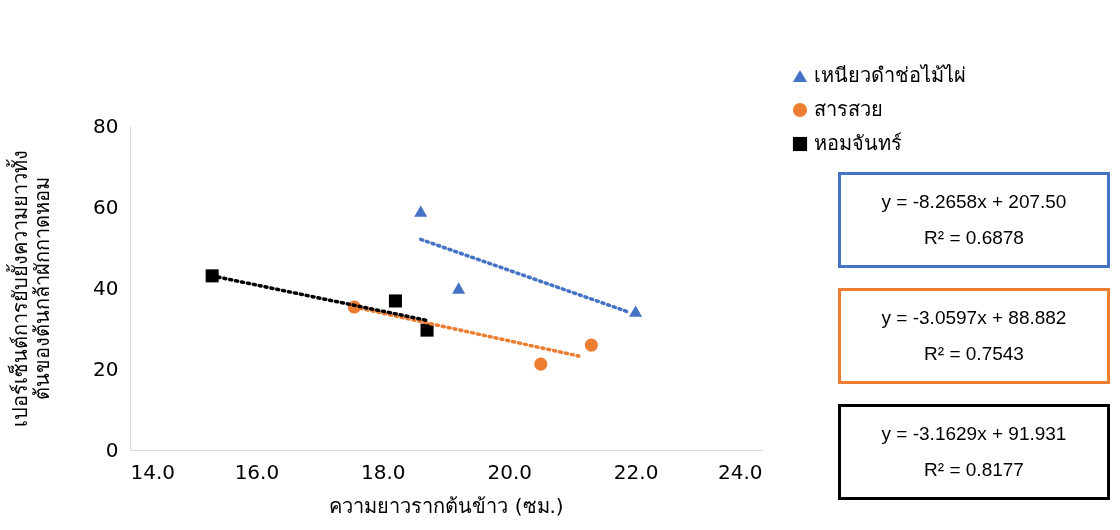 The height and width of the screenshot is (530, 1120). Describe the element at coordinates (30, 288) in the screenshot. I see `y-axis-title: เปอร์เซ็นต์การยับยั้งความยาวทั้ง ต้นของต้นกล้าผักกาดหอม` at that location.